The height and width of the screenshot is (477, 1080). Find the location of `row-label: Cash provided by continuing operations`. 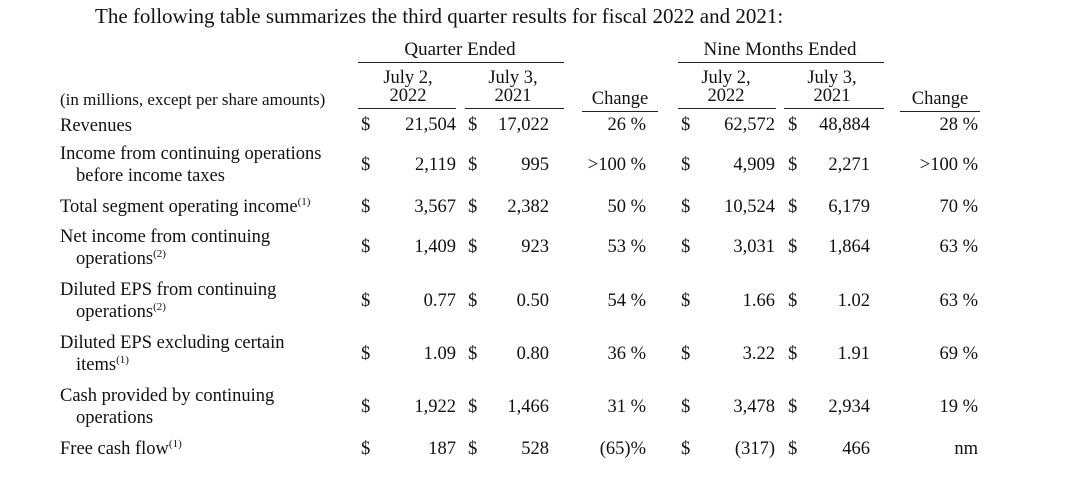

row-label: Cash provided by continuing operations is located at coordinates (167, 407).